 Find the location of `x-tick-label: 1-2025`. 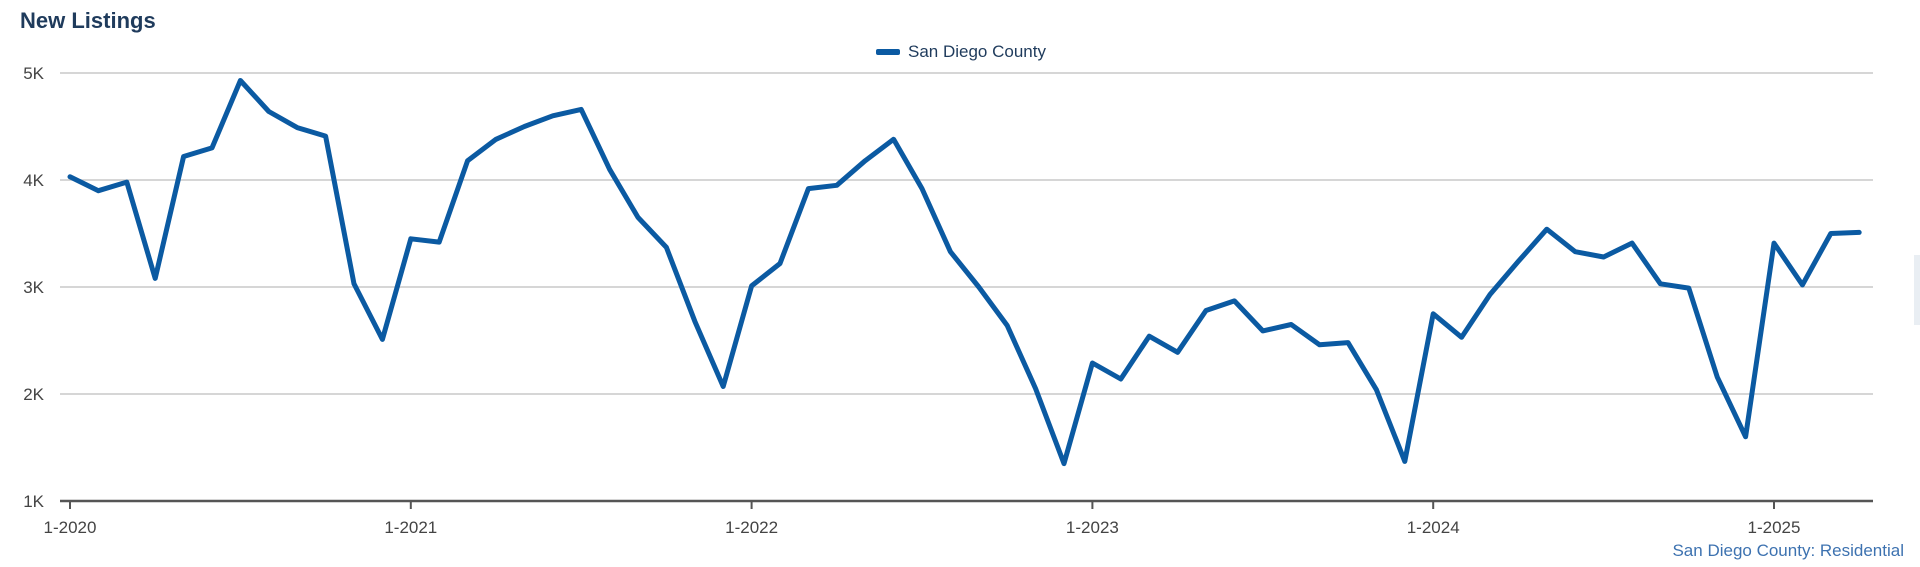

x-tick-label: 1-2025 is located at coordinates (1774, 527).